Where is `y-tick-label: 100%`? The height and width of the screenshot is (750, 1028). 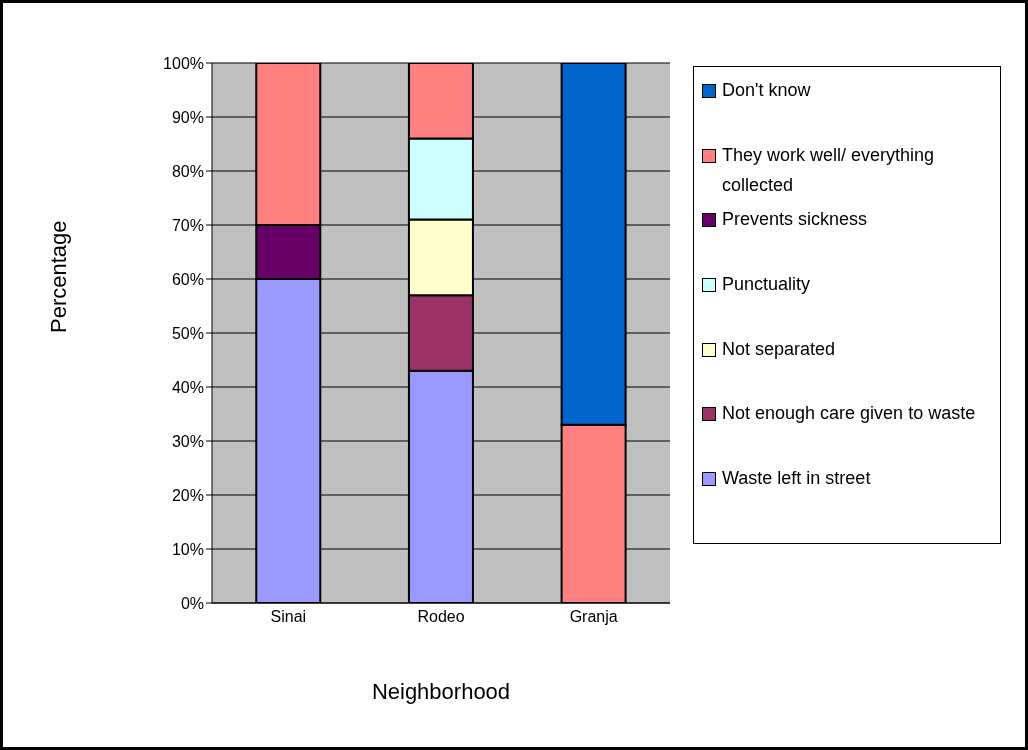
y-tick-label: 100% is located at coordinates (183, 63).